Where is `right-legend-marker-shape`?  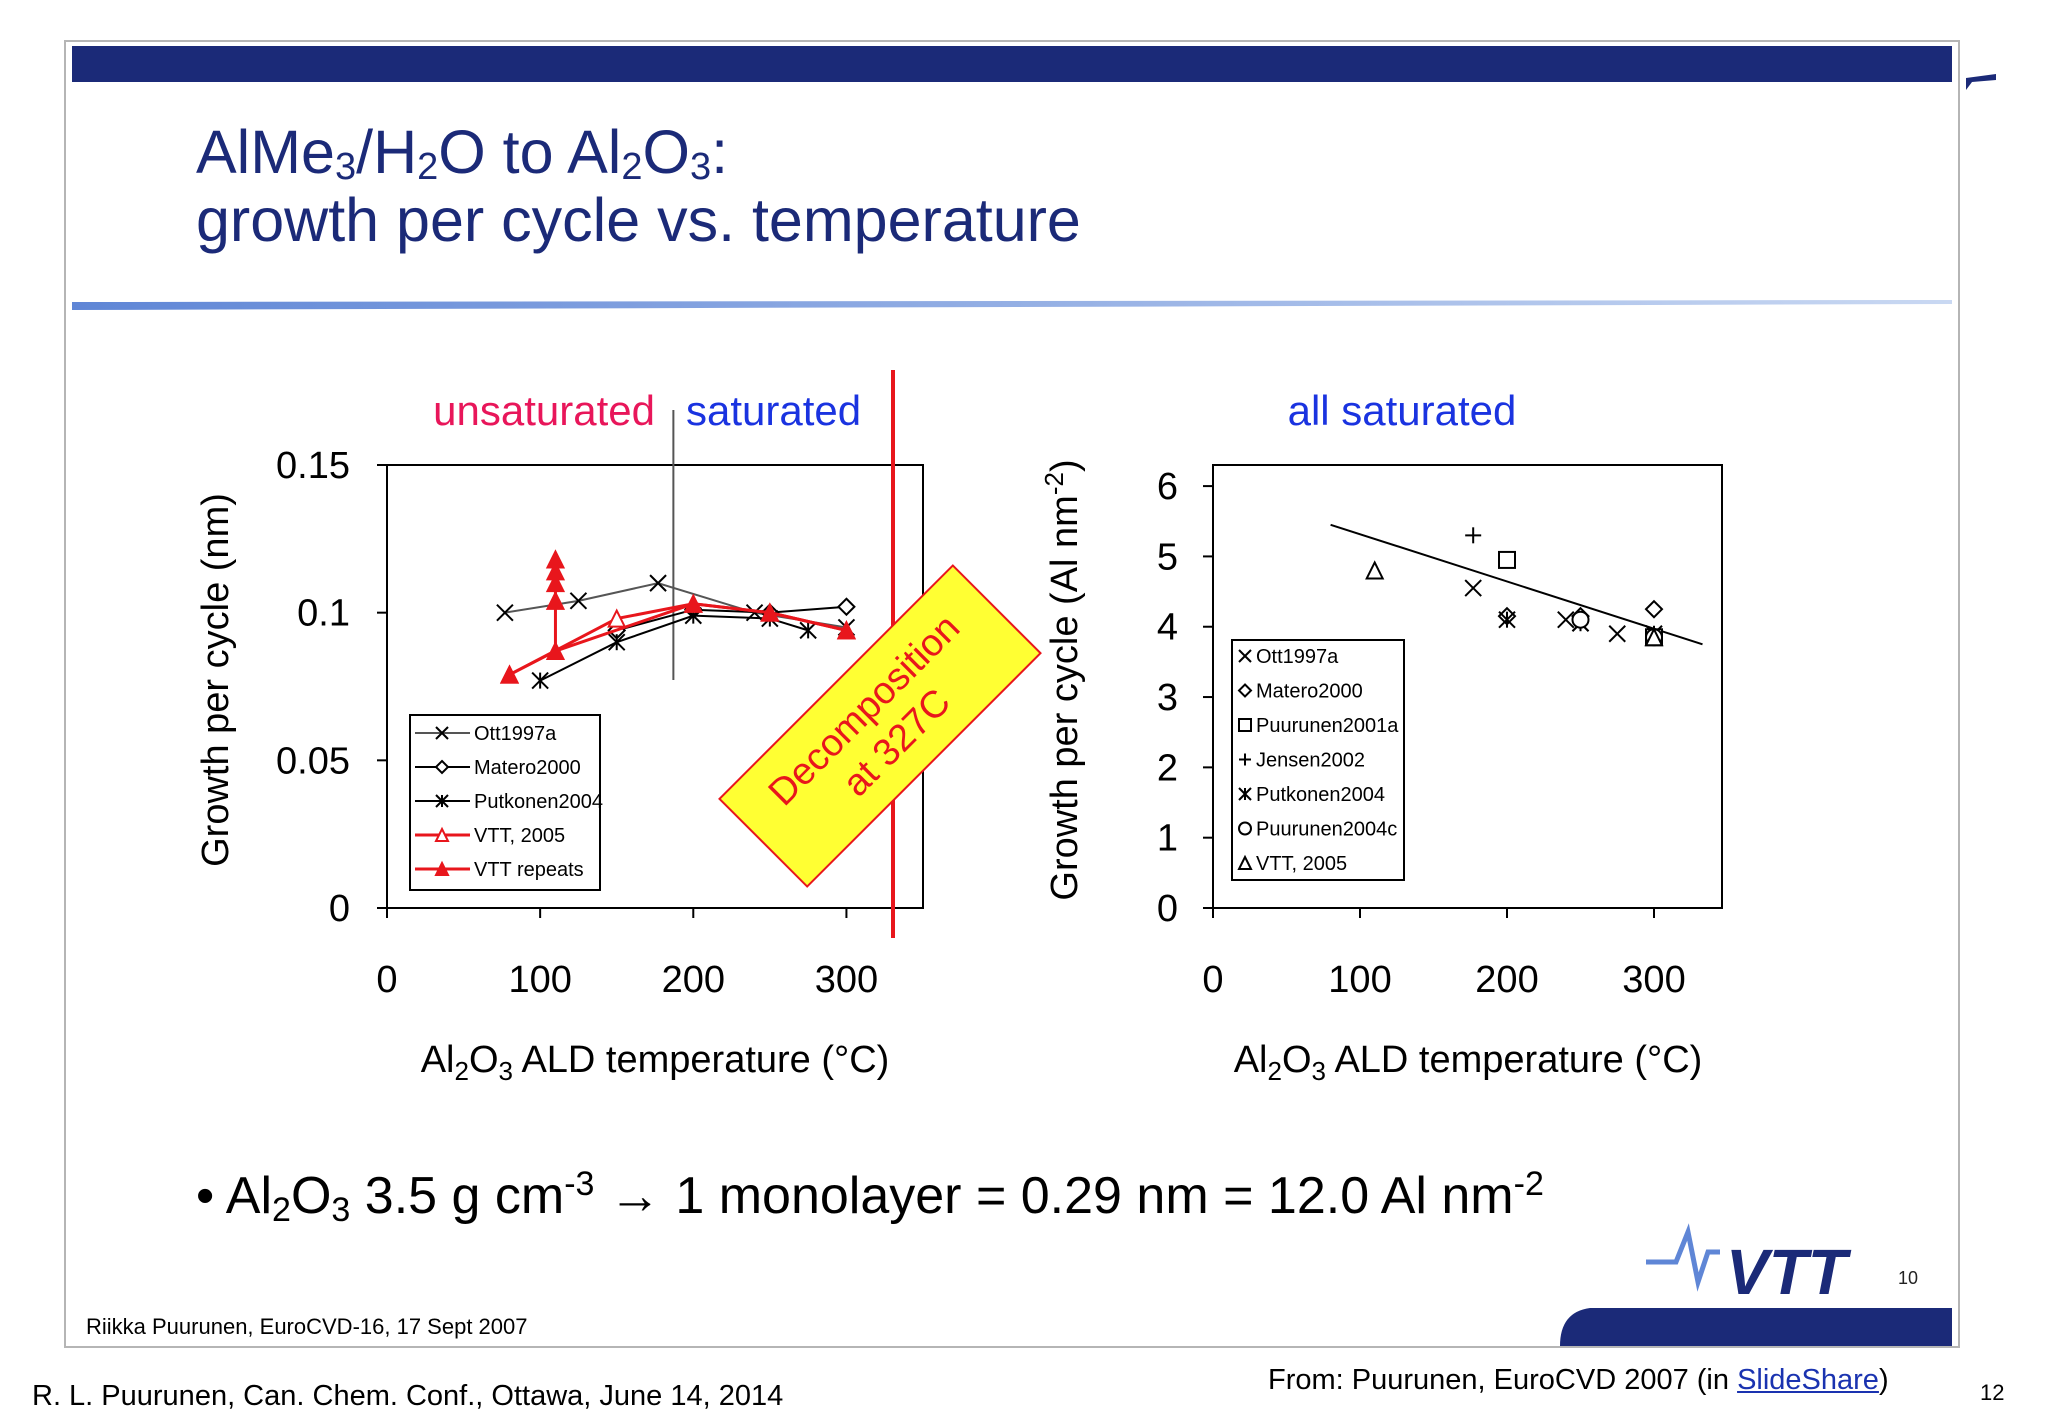
right-legend-marker-shape is located at coordinates (1245, 862).